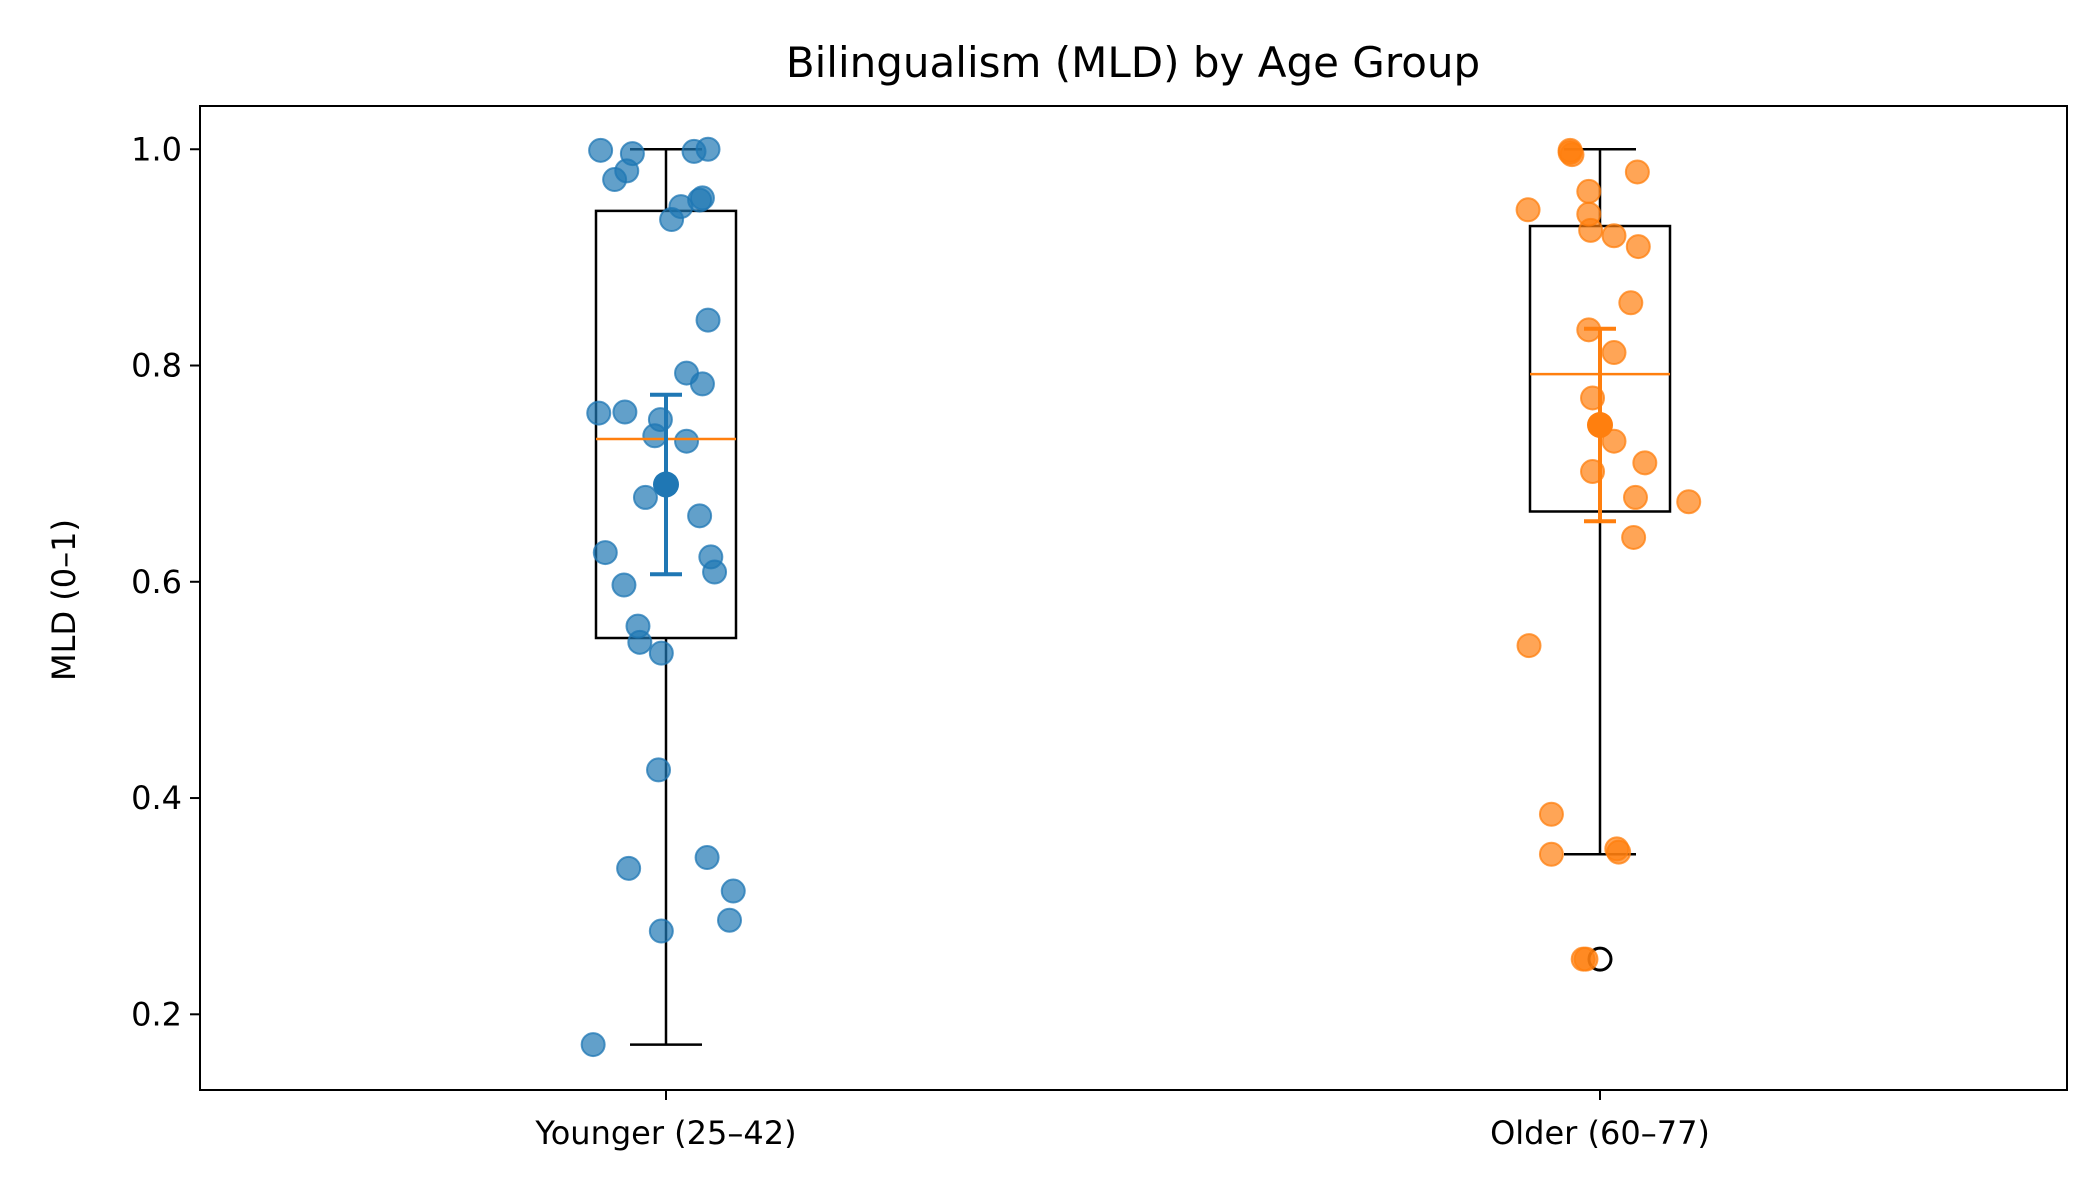  I want to click on x-axis: Younger (25–42) Older (60–77), so click(1122, 1121).